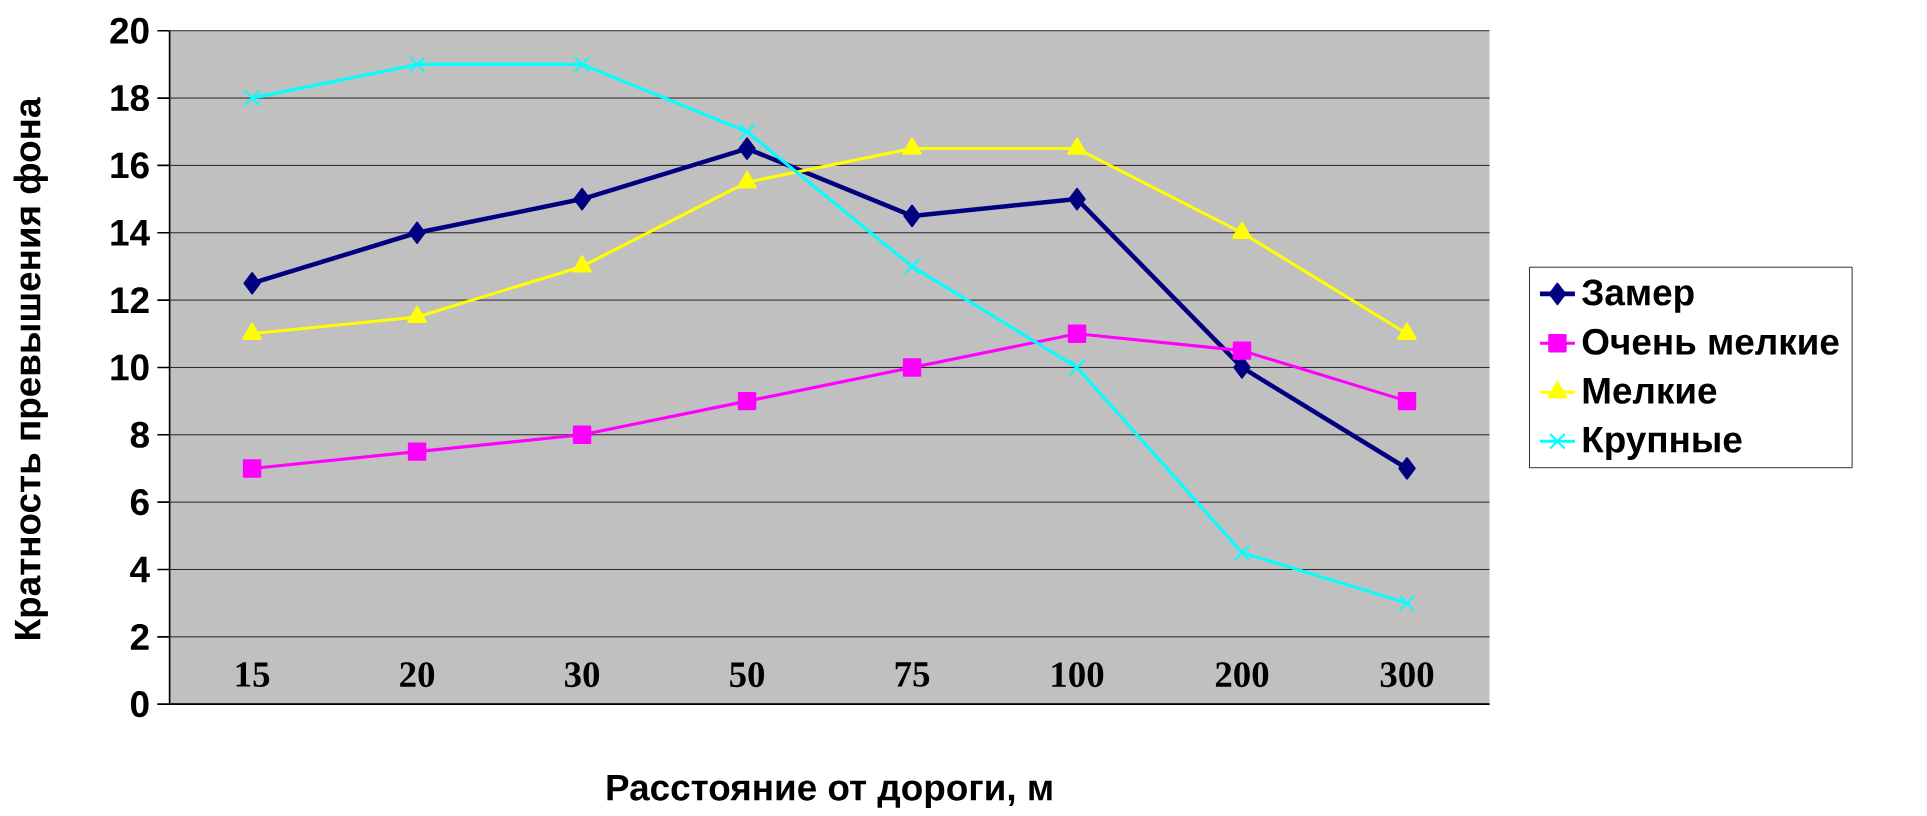 The height and width of the screenshot is (816, 1927). Describe the element at coordinates (1078, 675) in the screenshot. I see `x-tick-label: 100` at that location.